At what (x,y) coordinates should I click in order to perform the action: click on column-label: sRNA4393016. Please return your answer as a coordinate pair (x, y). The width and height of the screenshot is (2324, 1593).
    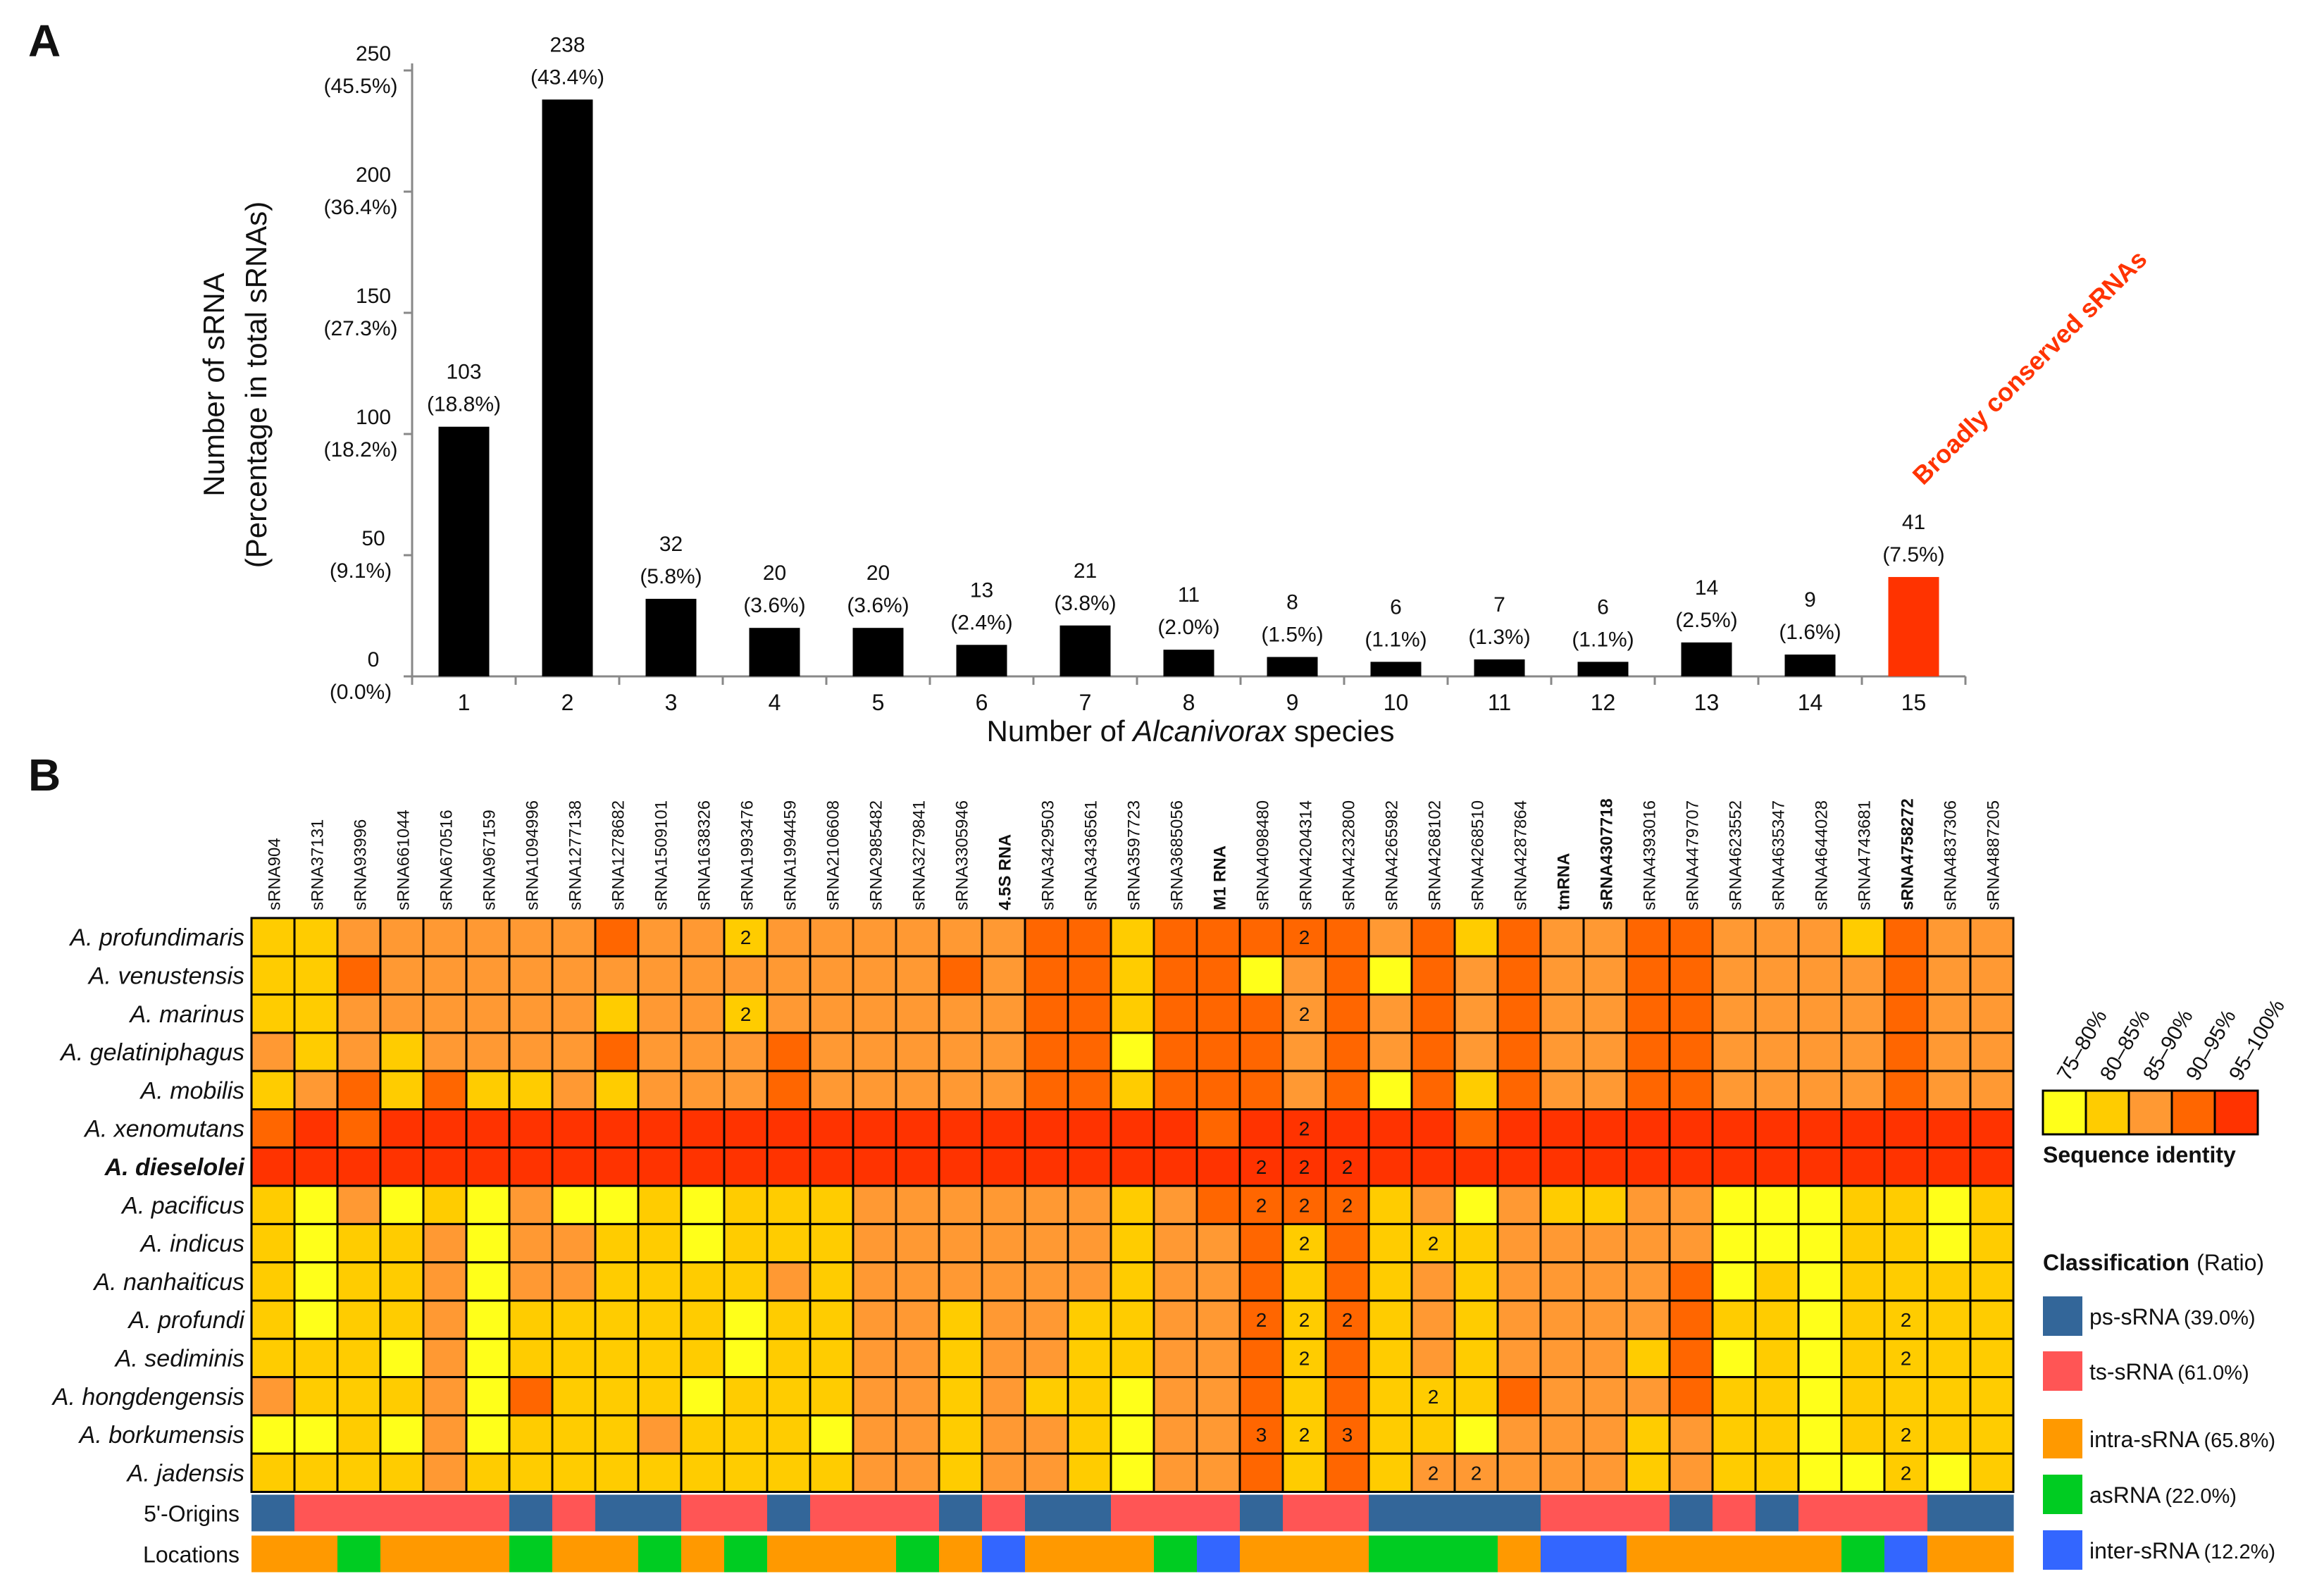
    Looking at the image, I should click on (1650, 855).